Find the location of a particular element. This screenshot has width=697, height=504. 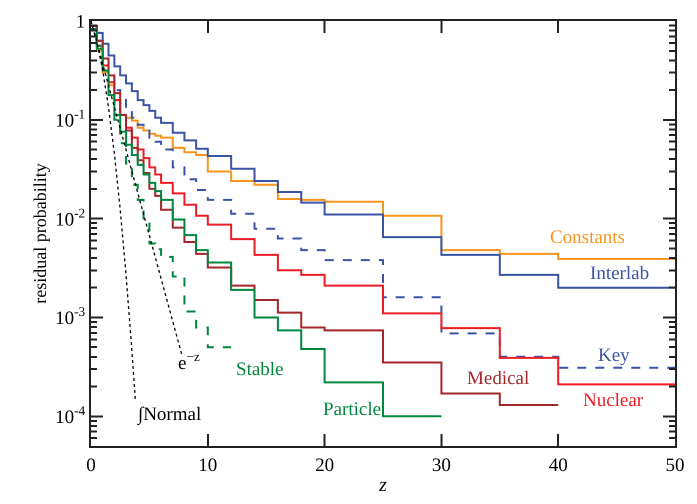

y-tick-label: 10$^{-2}$ is located at coordinates (70, 217).